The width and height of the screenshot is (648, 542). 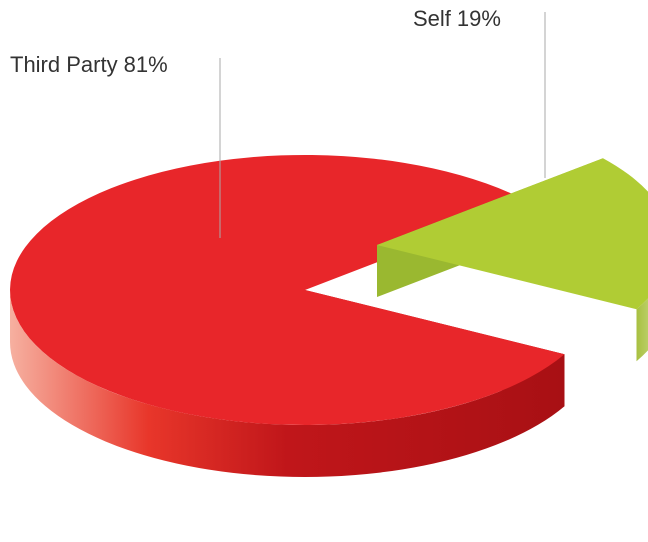 What do you see at coordinates (432, 18) in the screenshot?
I see `category-label: Self` at bounding box center [432, 18].